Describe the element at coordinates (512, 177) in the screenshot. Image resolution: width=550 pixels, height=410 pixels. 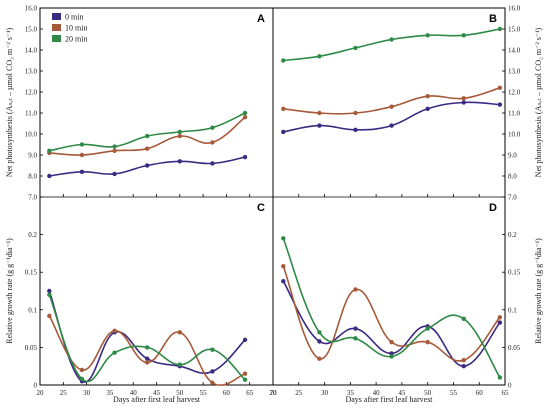
I see `ytick-label-b-1: 8.0` at that location.